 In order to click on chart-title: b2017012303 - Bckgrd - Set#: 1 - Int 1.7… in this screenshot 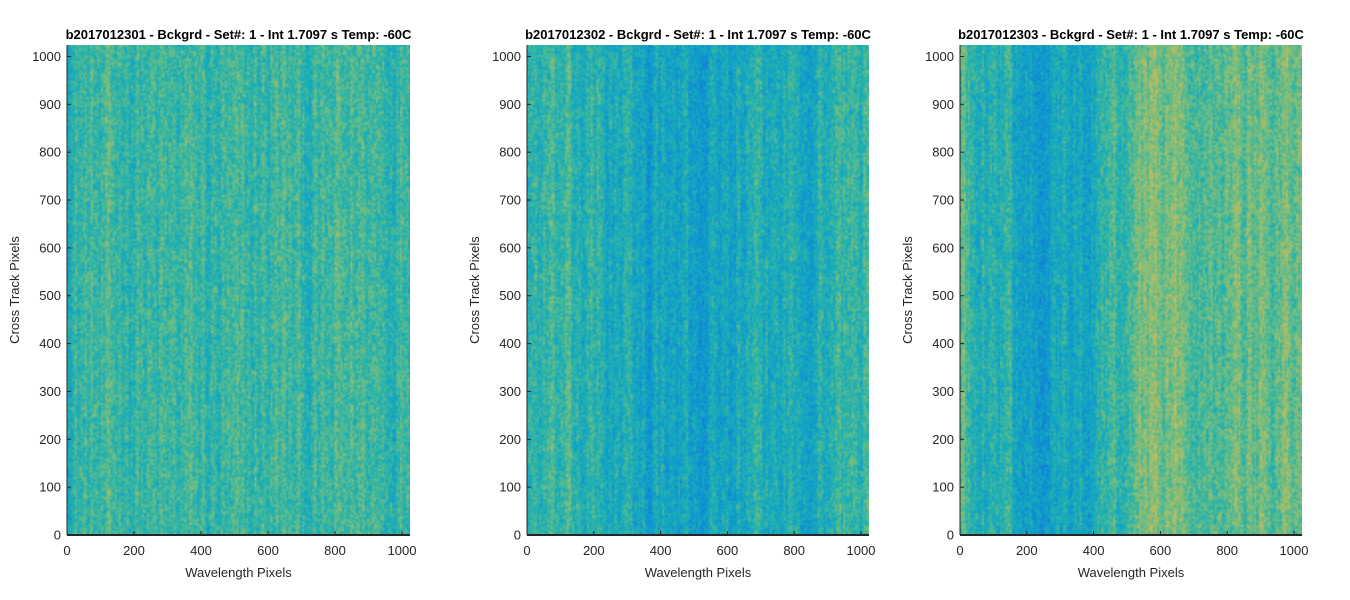, I will do `click(1131, 34)`.